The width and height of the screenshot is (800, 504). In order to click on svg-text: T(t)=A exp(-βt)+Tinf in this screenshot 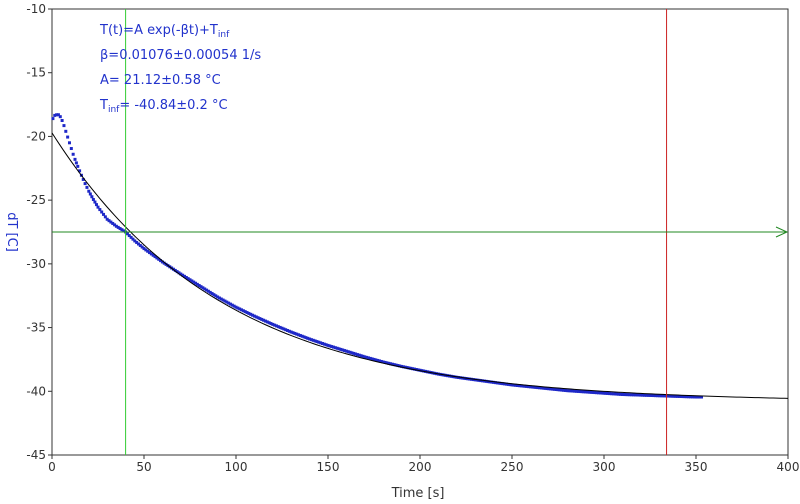, I will do `click(164, 31)`.